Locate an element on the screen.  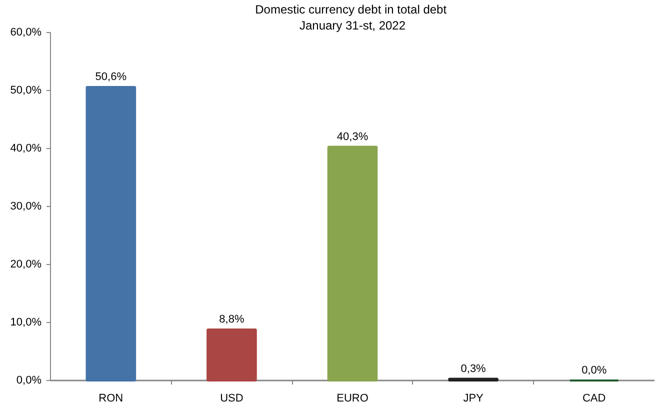
y-tick-label: 50,0% is located at coordinates (26, 90).